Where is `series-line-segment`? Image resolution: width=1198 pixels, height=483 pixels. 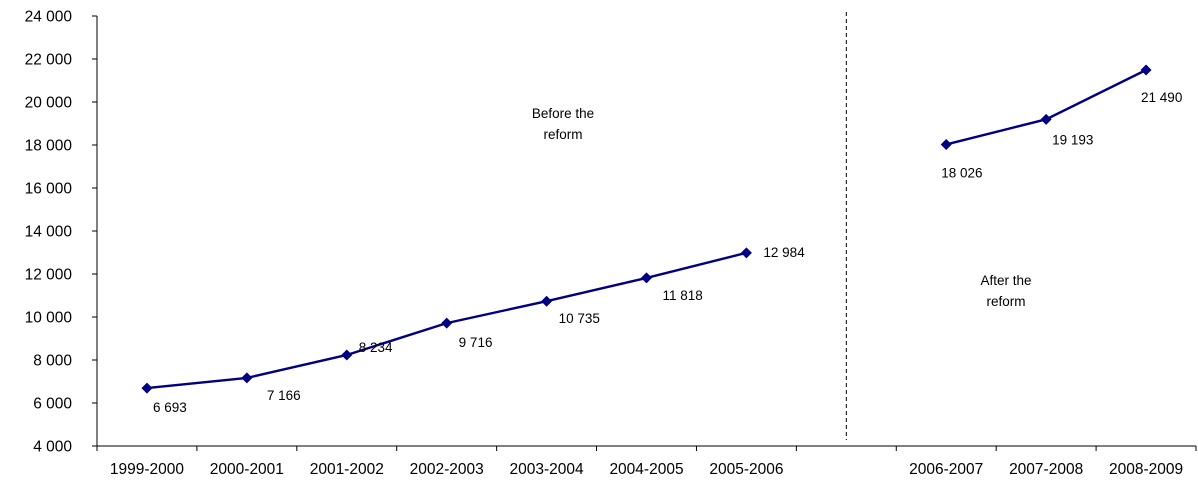
series-line-segment is located at coordinates (1046, 107).